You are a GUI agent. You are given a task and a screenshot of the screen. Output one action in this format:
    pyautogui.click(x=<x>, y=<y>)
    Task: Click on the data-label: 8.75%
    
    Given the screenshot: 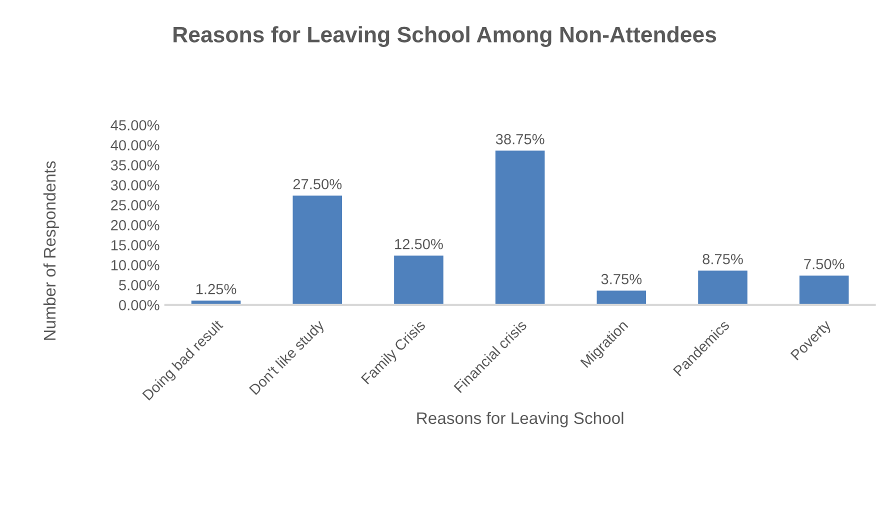 What is the action you would take?
    pyautogui.click(x=722, y=259)
    